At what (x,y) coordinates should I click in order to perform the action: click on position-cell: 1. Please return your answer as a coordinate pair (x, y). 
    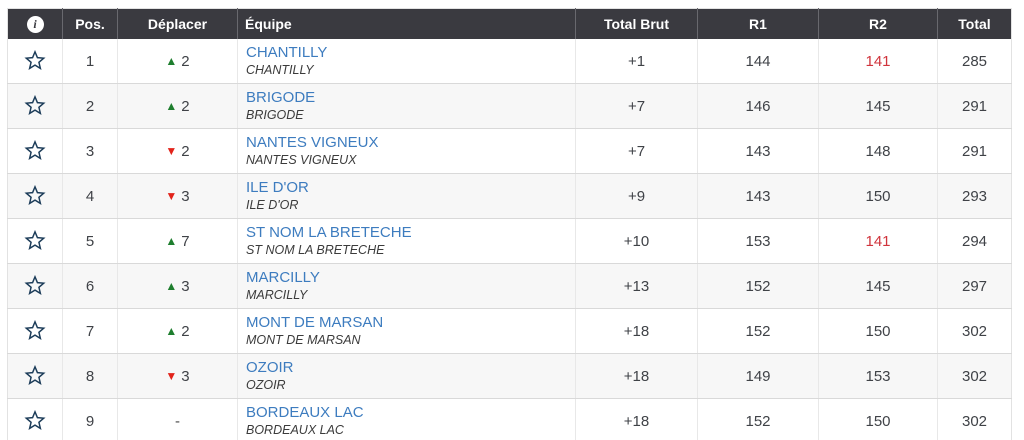
    Looking at the image, I should click on (90, 61).